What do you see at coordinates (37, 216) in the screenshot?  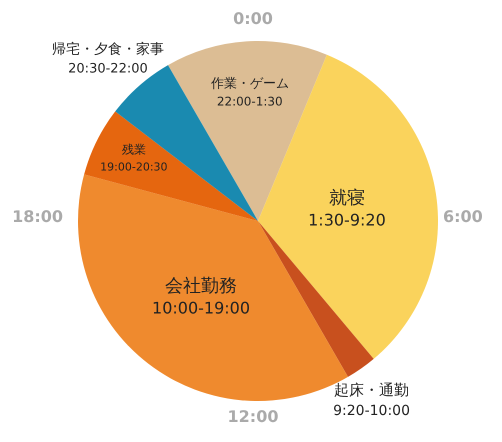 I see `text: 18:00` at bounding box center [37, 216].